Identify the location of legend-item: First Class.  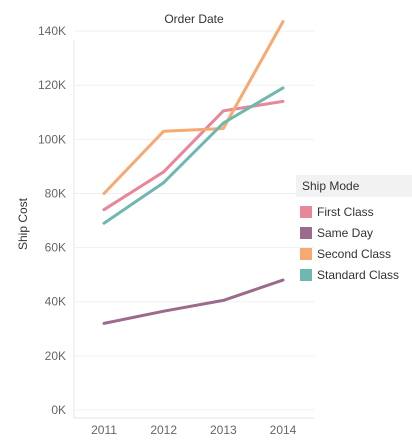
(354, 211).